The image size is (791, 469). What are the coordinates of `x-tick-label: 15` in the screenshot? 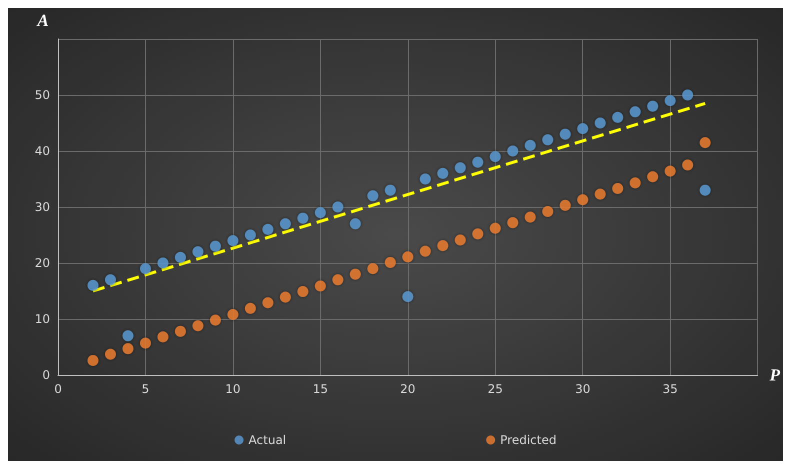 It's located at (320, 389).